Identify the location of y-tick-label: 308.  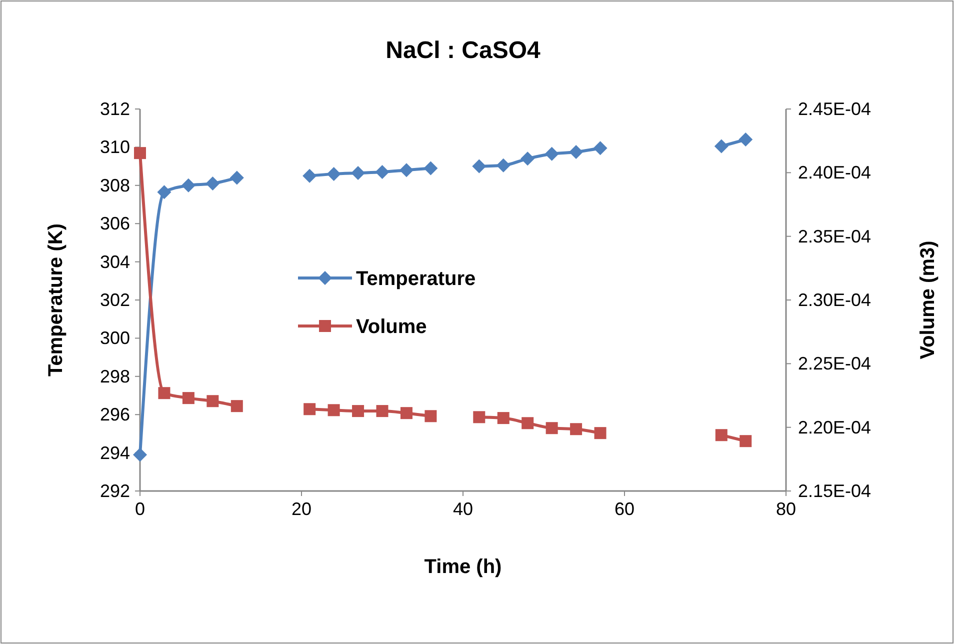
(115, 185).